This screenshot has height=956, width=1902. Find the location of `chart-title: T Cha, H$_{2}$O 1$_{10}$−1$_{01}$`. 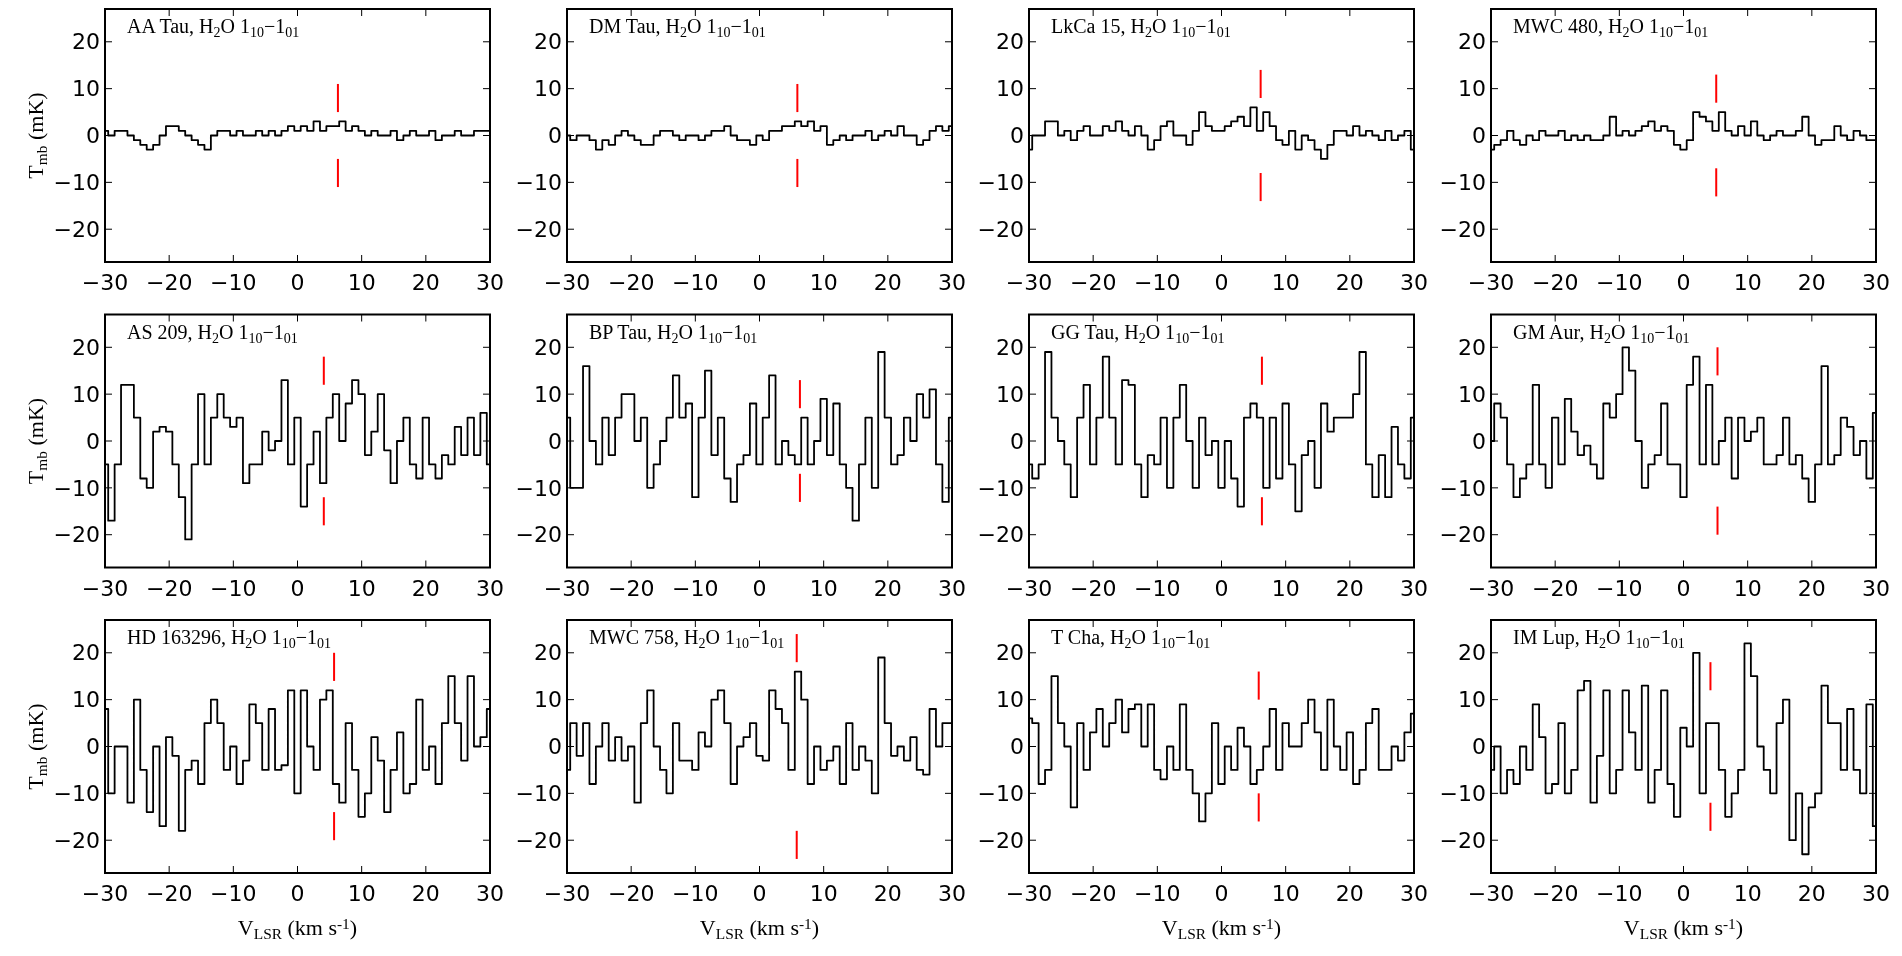

chart-title: T Cha, H$_{2}$O 1$_{10}$−1$_{01}$ is located at coordinates (1131, 638).